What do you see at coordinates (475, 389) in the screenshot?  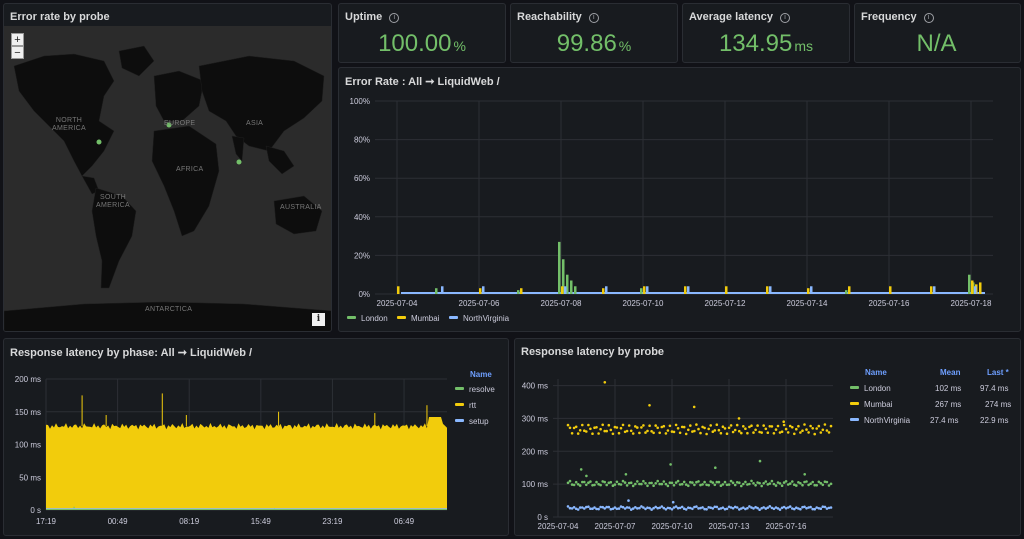 I see `legend-resolve: resolve` at bounding box center [475, 389].